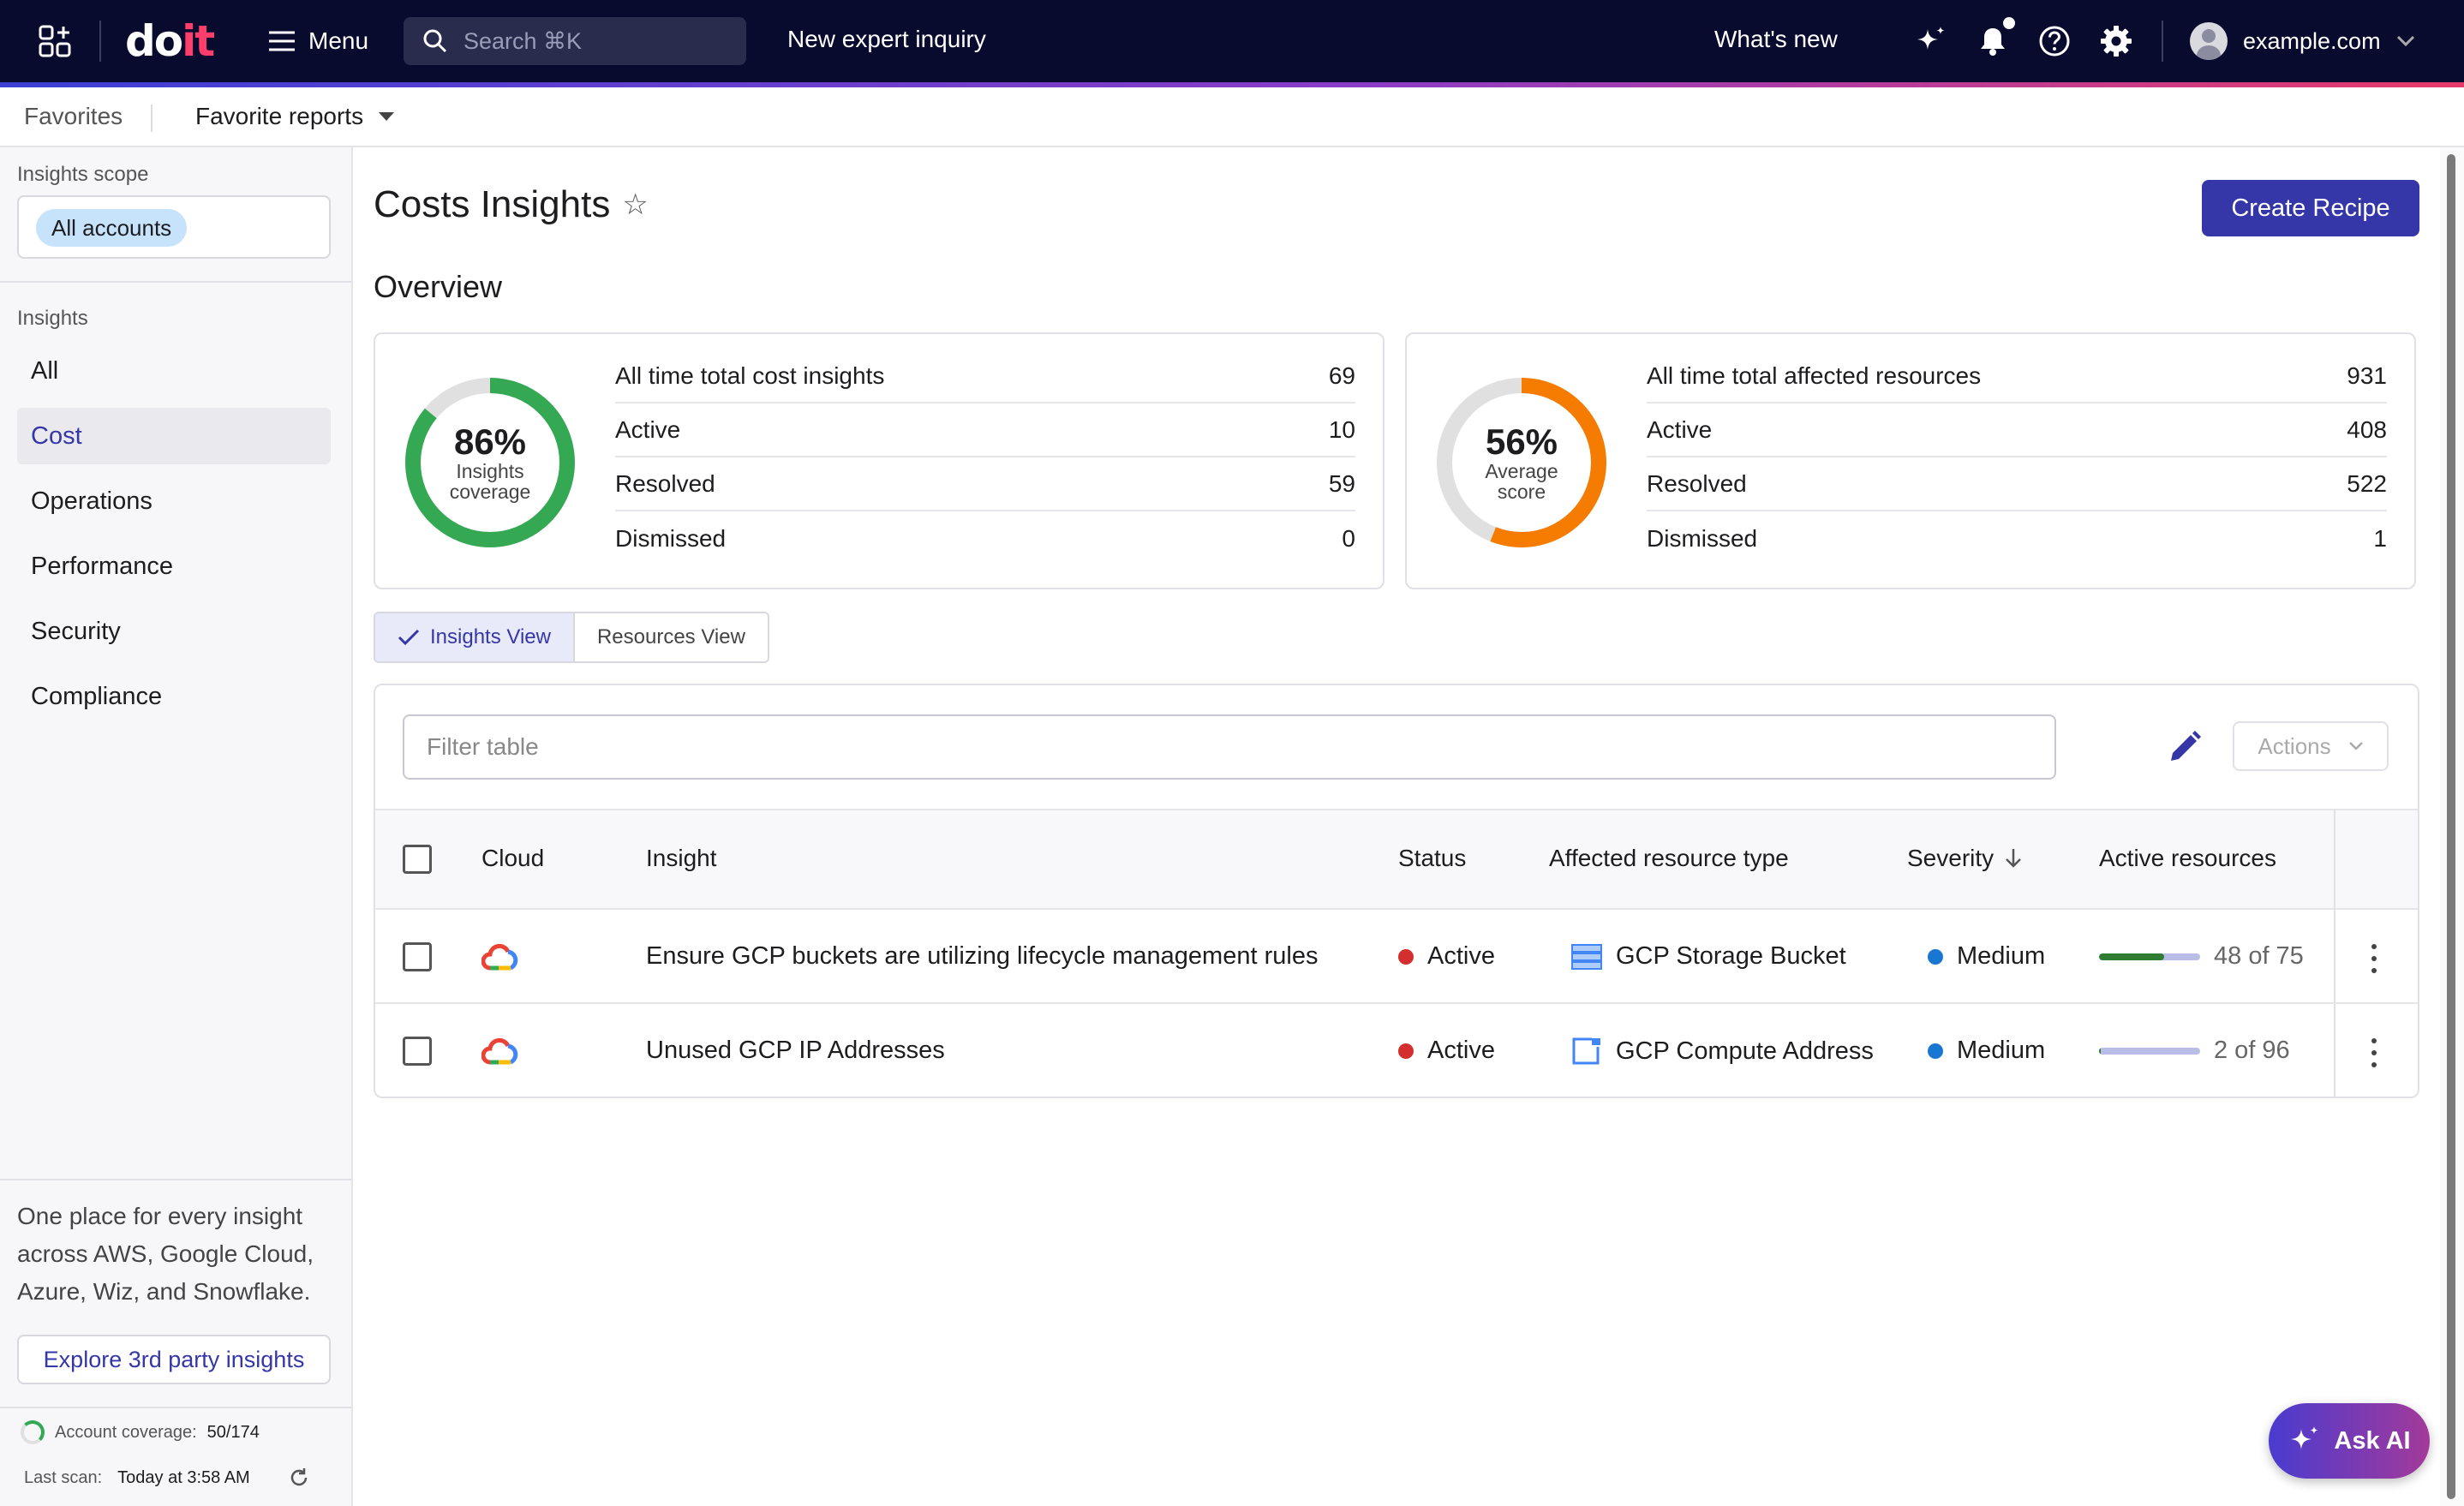 The image size is (2464, 1506). What do you see at coordinates (671, 637) in the screenshot?
I see `resources-view-toggle: Resources View` at bounding box center [671, 637].